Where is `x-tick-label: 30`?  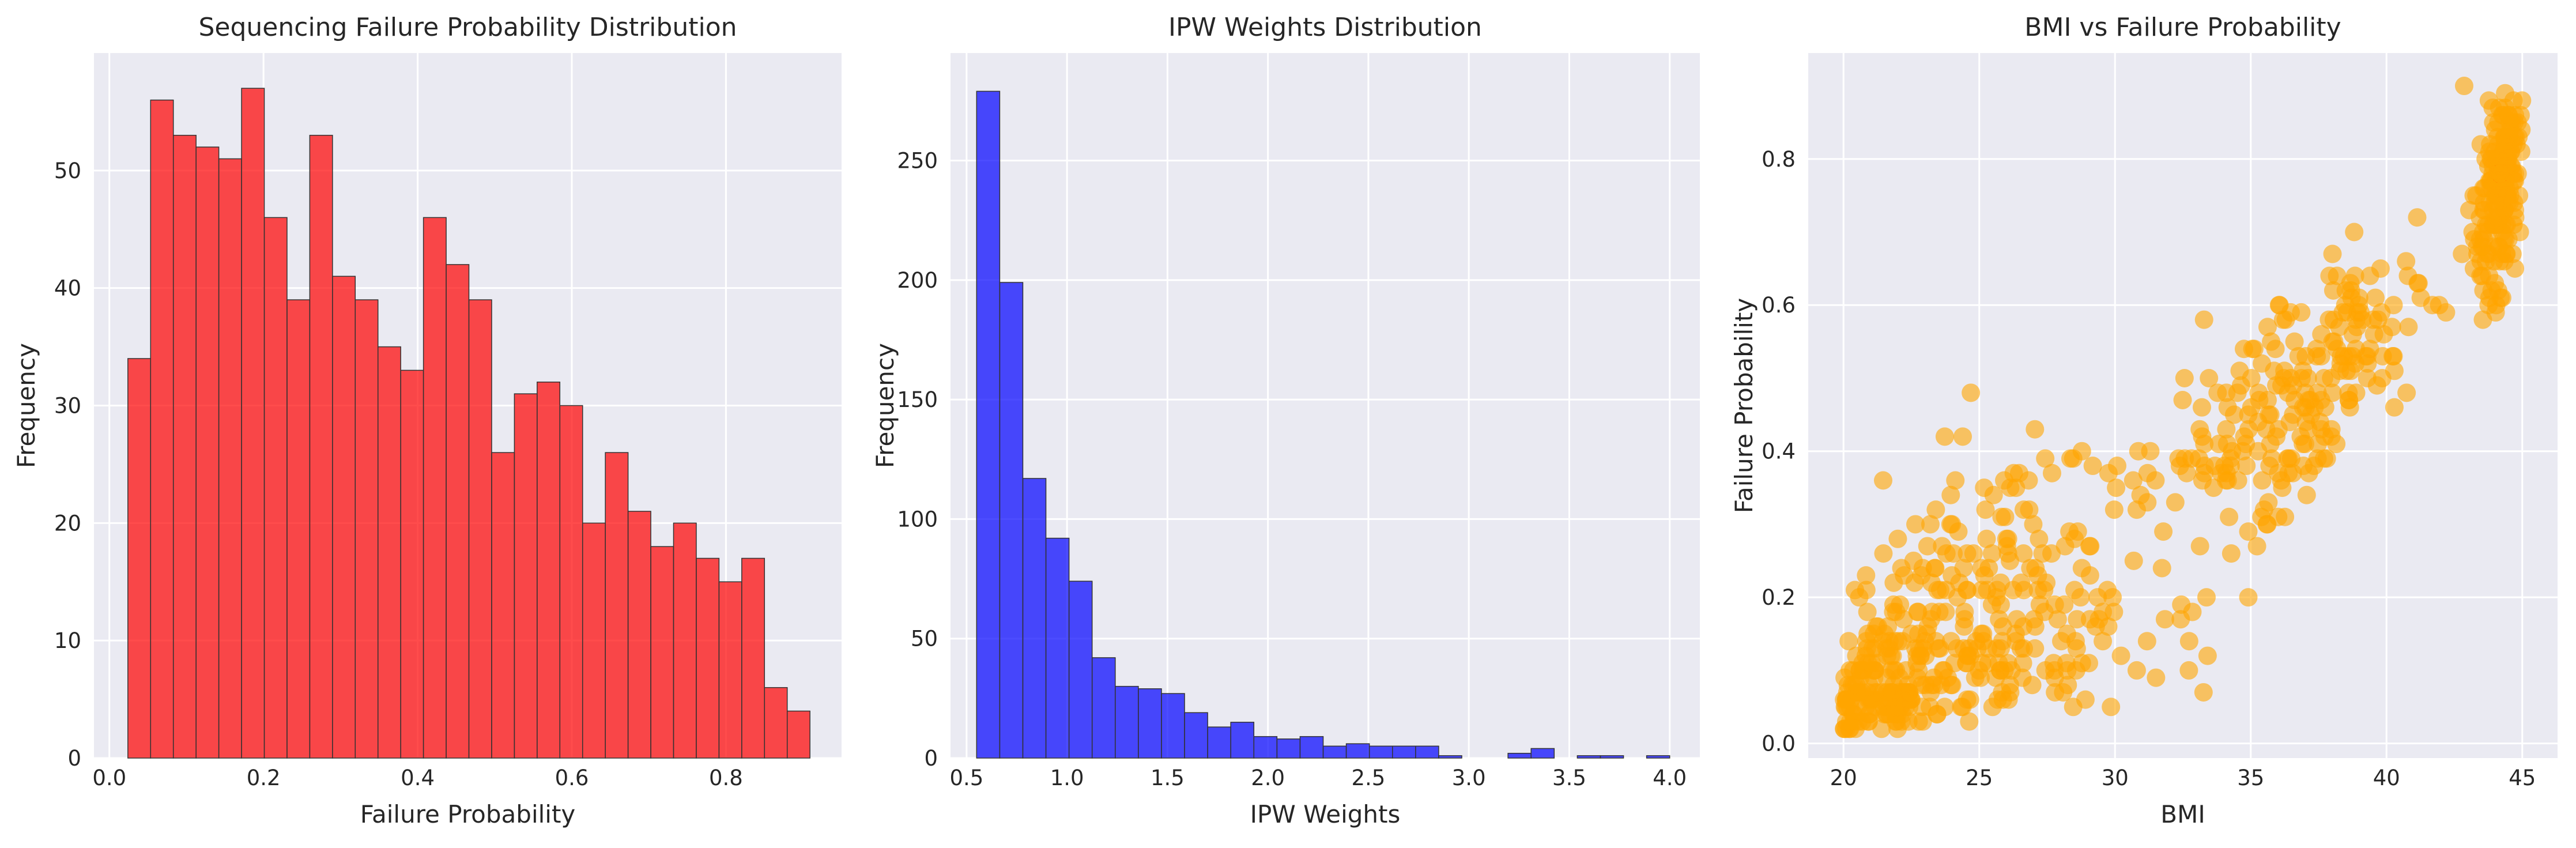
x-tick-label: 30 is located at coordinates (2115, 778).